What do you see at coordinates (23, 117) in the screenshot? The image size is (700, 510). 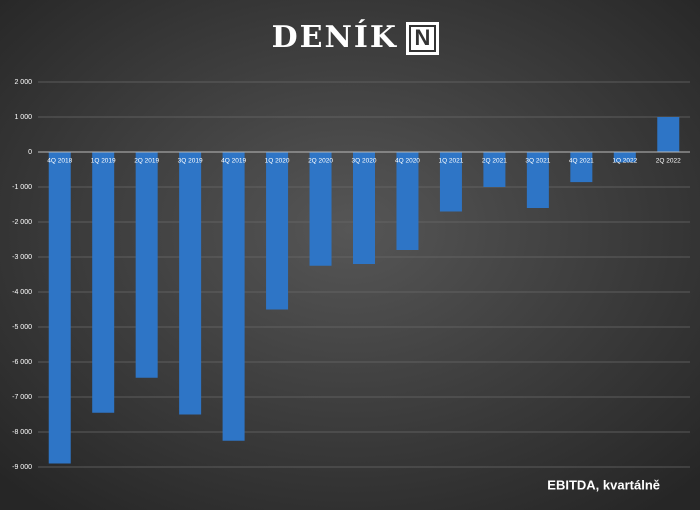 I see `y-tick-label: 1 000` at bounding box center [23, 117].